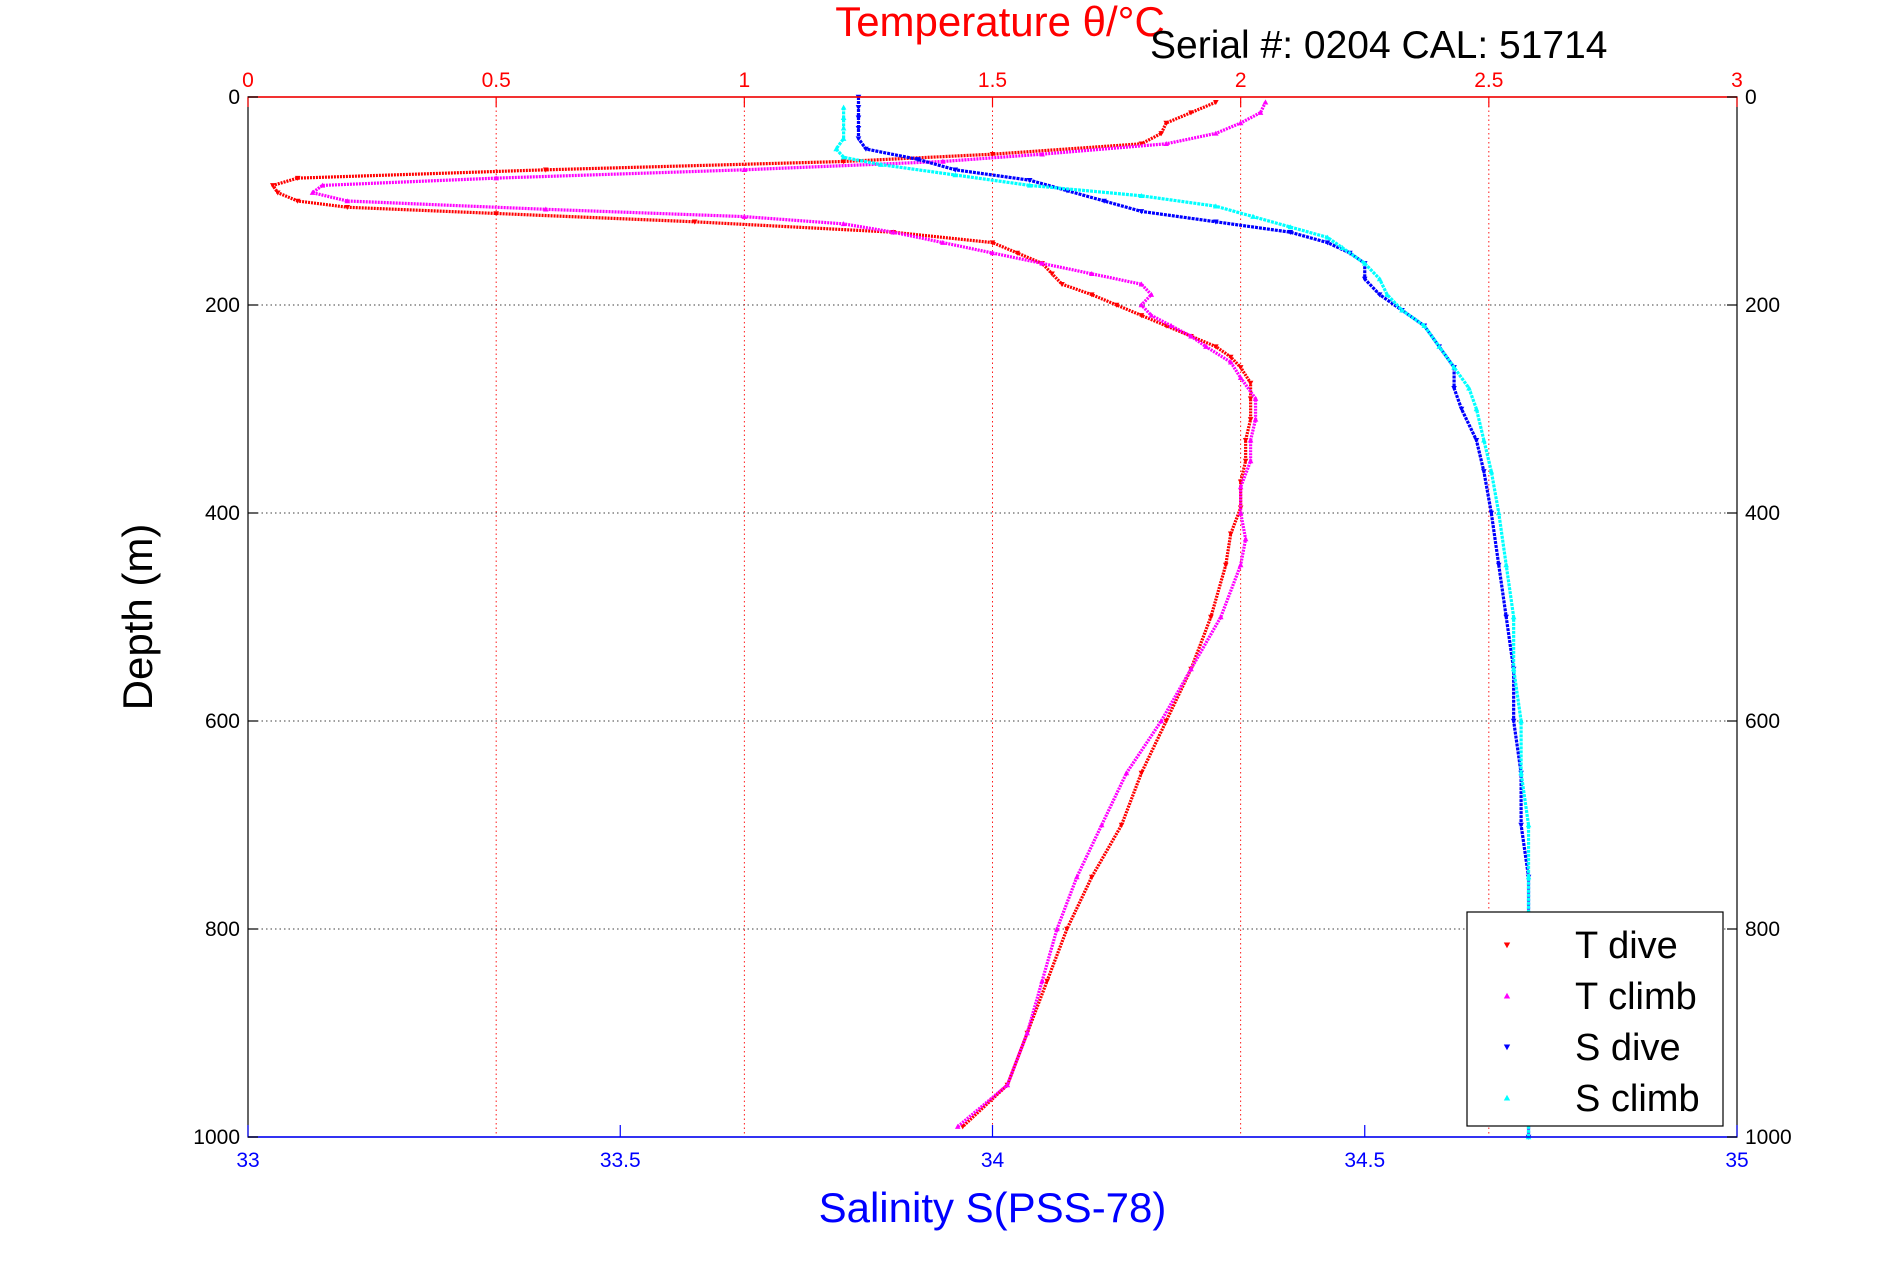 The height and width of the screenshot is (1262, 1891). Describe the element at coordinates (137, 617) in the screenshot. I see `y-axis-title: Depth (m)` at that location.